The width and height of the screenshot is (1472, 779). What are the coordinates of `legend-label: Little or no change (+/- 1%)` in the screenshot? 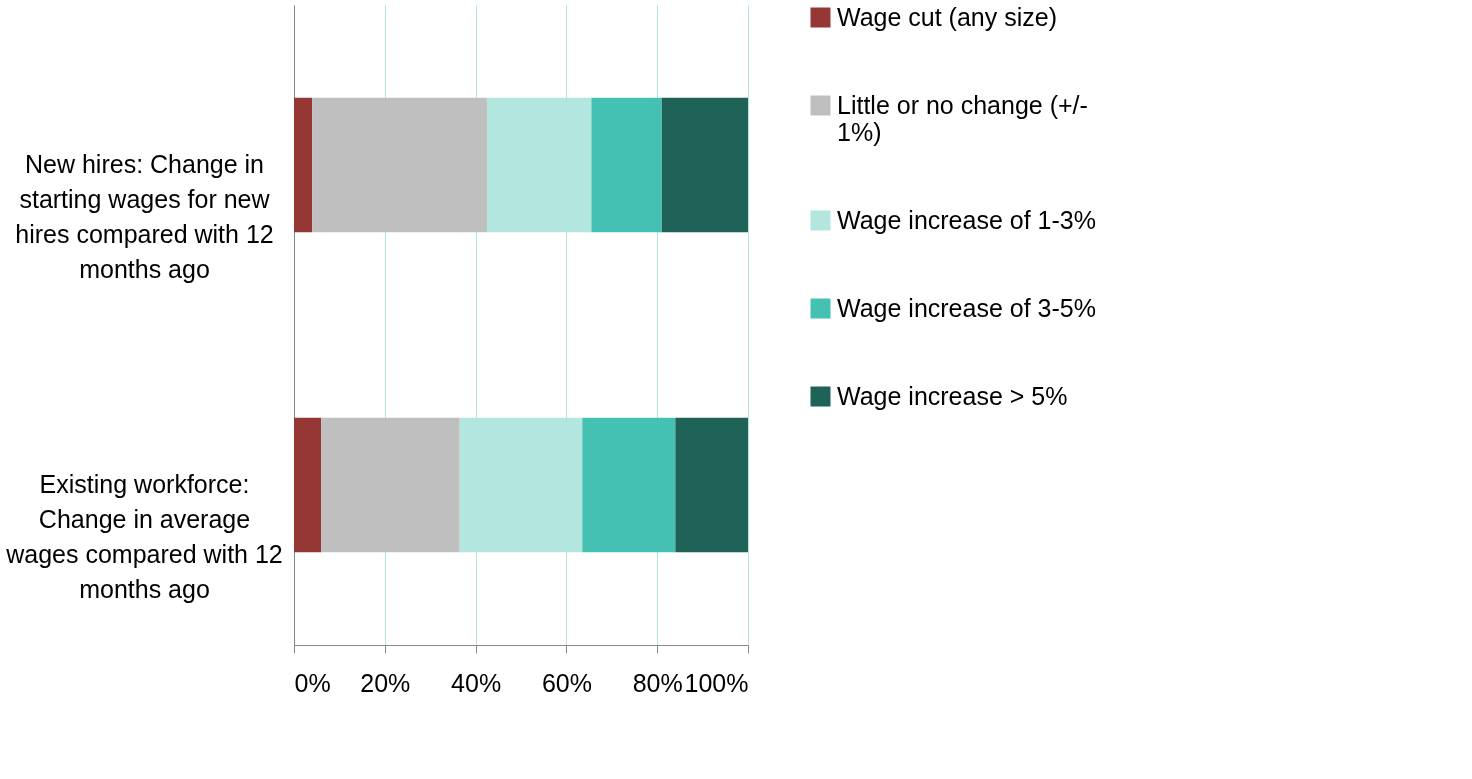 It's located at (962, 118).